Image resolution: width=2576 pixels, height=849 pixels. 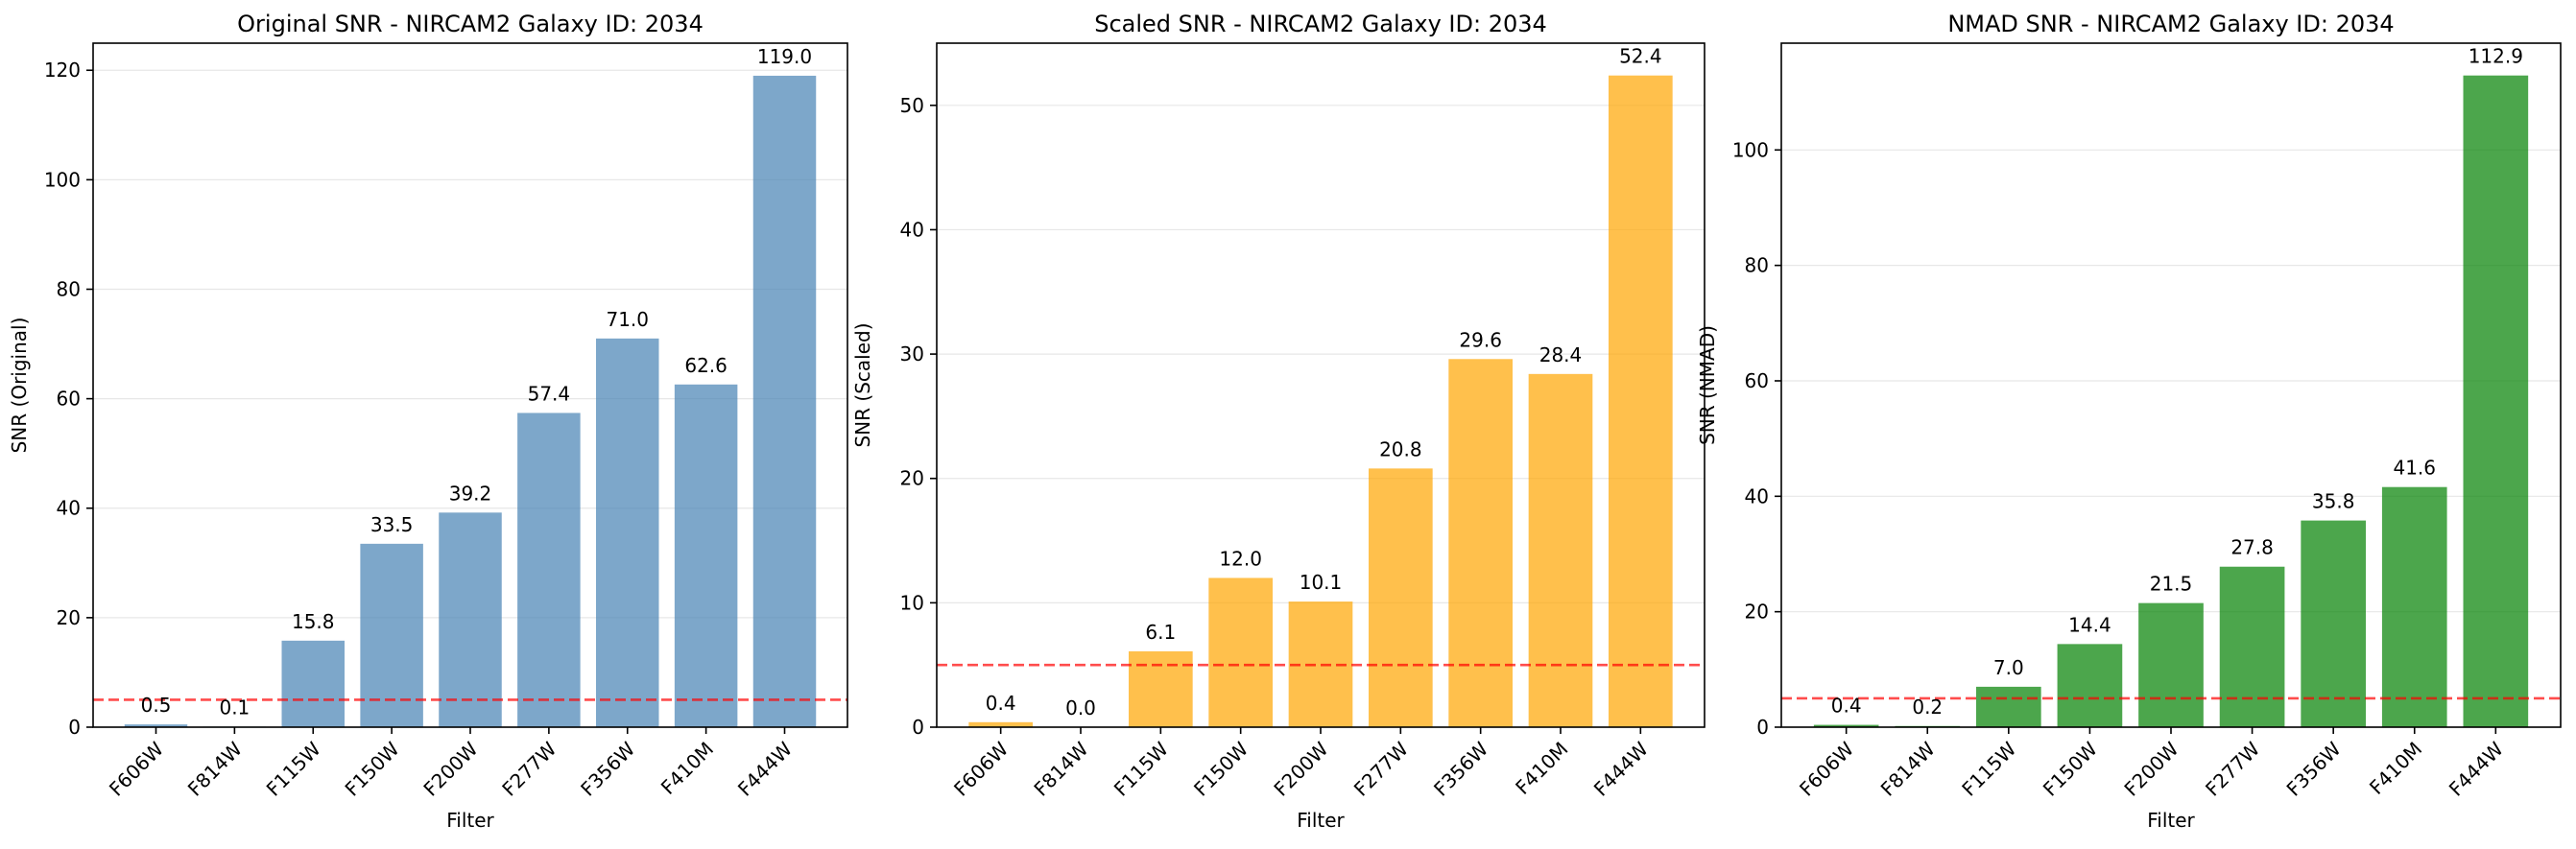 What do you see at coordinates (2089, 624) in the screenshot?
I see `value-label-F150W: 14.4` at bounding box center [2089, 624].